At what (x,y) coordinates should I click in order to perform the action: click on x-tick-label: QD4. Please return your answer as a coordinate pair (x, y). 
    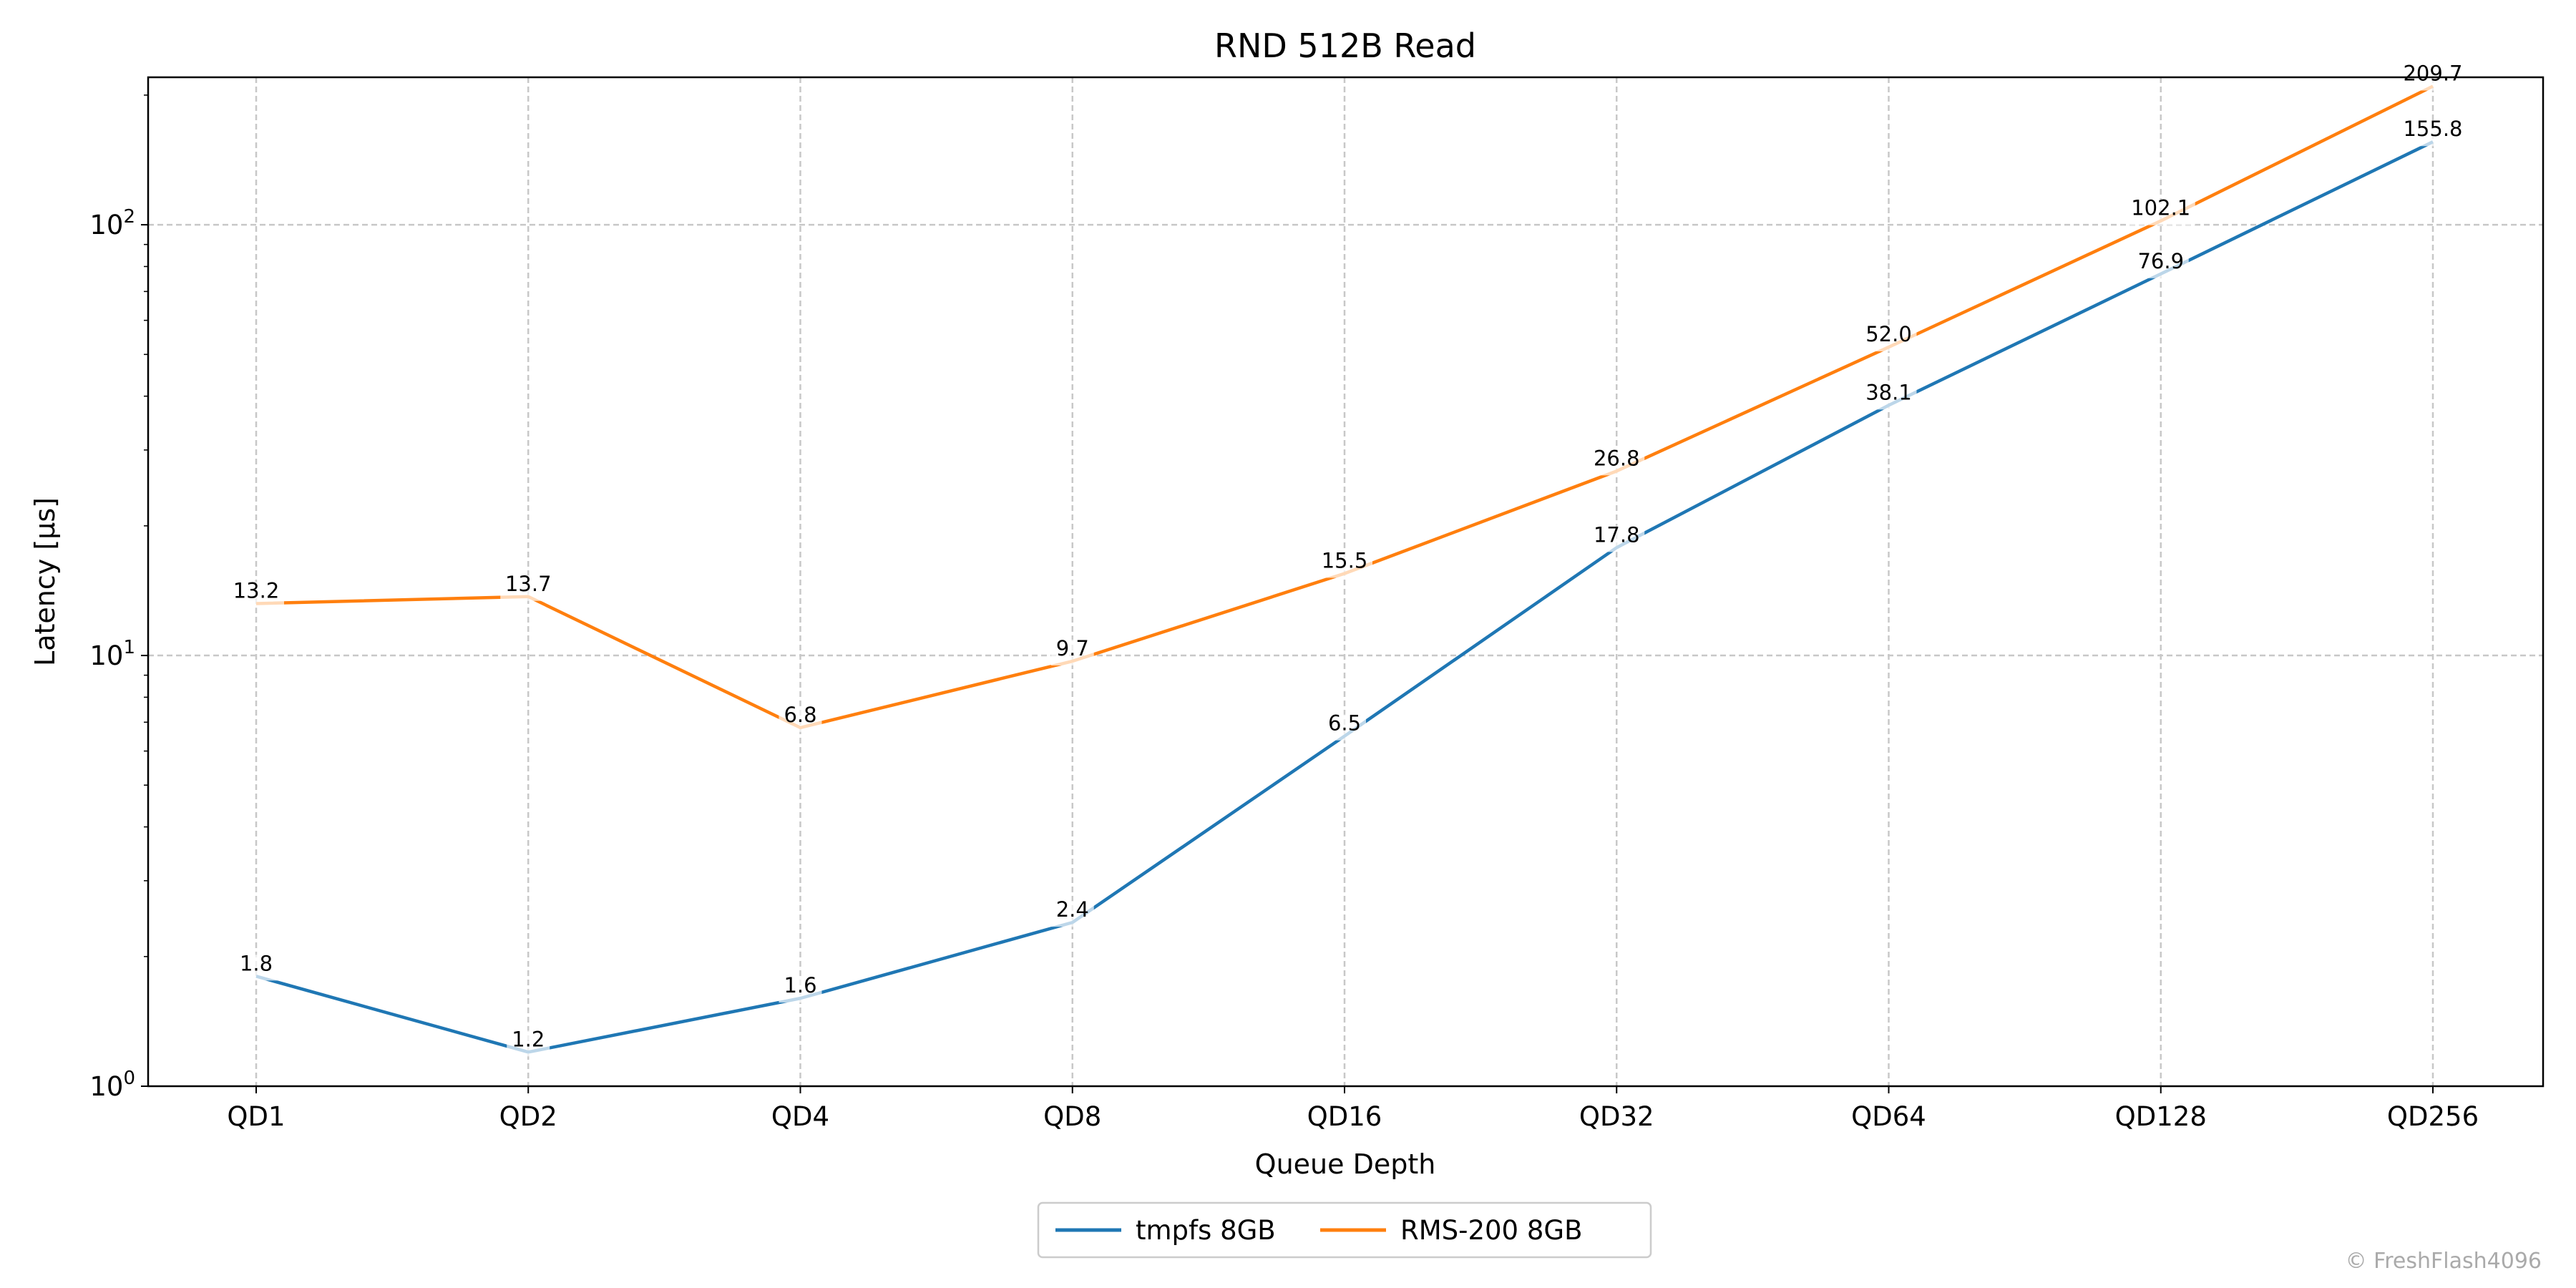
    Looking at the image, I should click on (800, 1116).